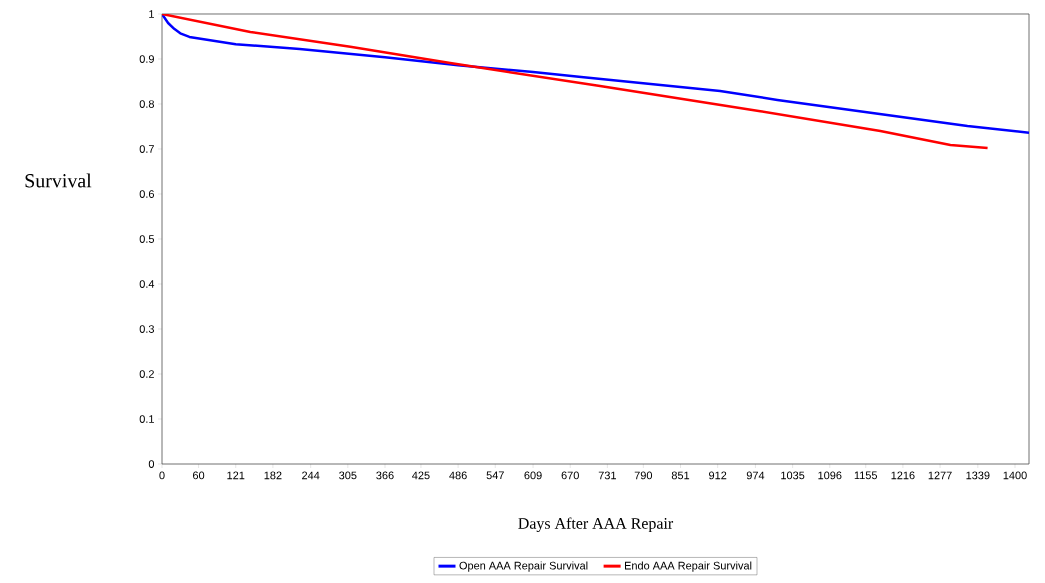 This screenshot has width=1045, height=583. What do you see at coordinates (273, 475) in the screenshot?
I see `x-tick-label: 182` at bounding box center [273, 475].